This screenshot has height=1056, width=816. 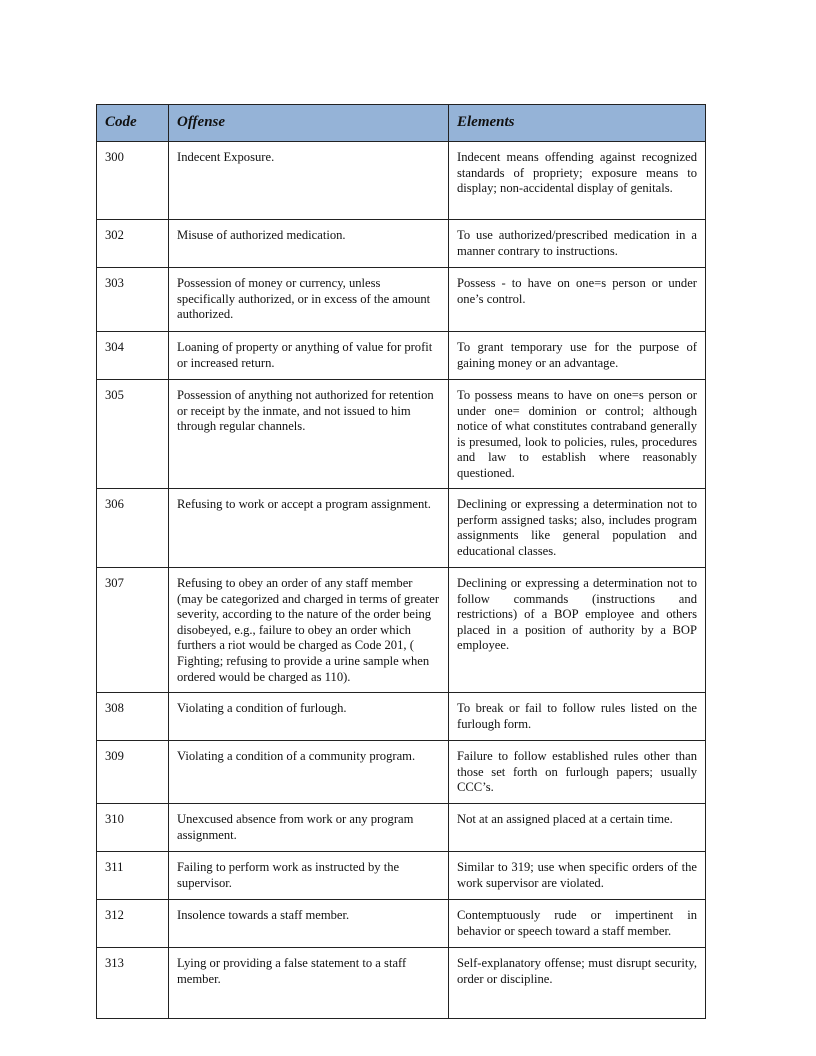 I want to click on code-cell: 310, so click(x=132, y=827).